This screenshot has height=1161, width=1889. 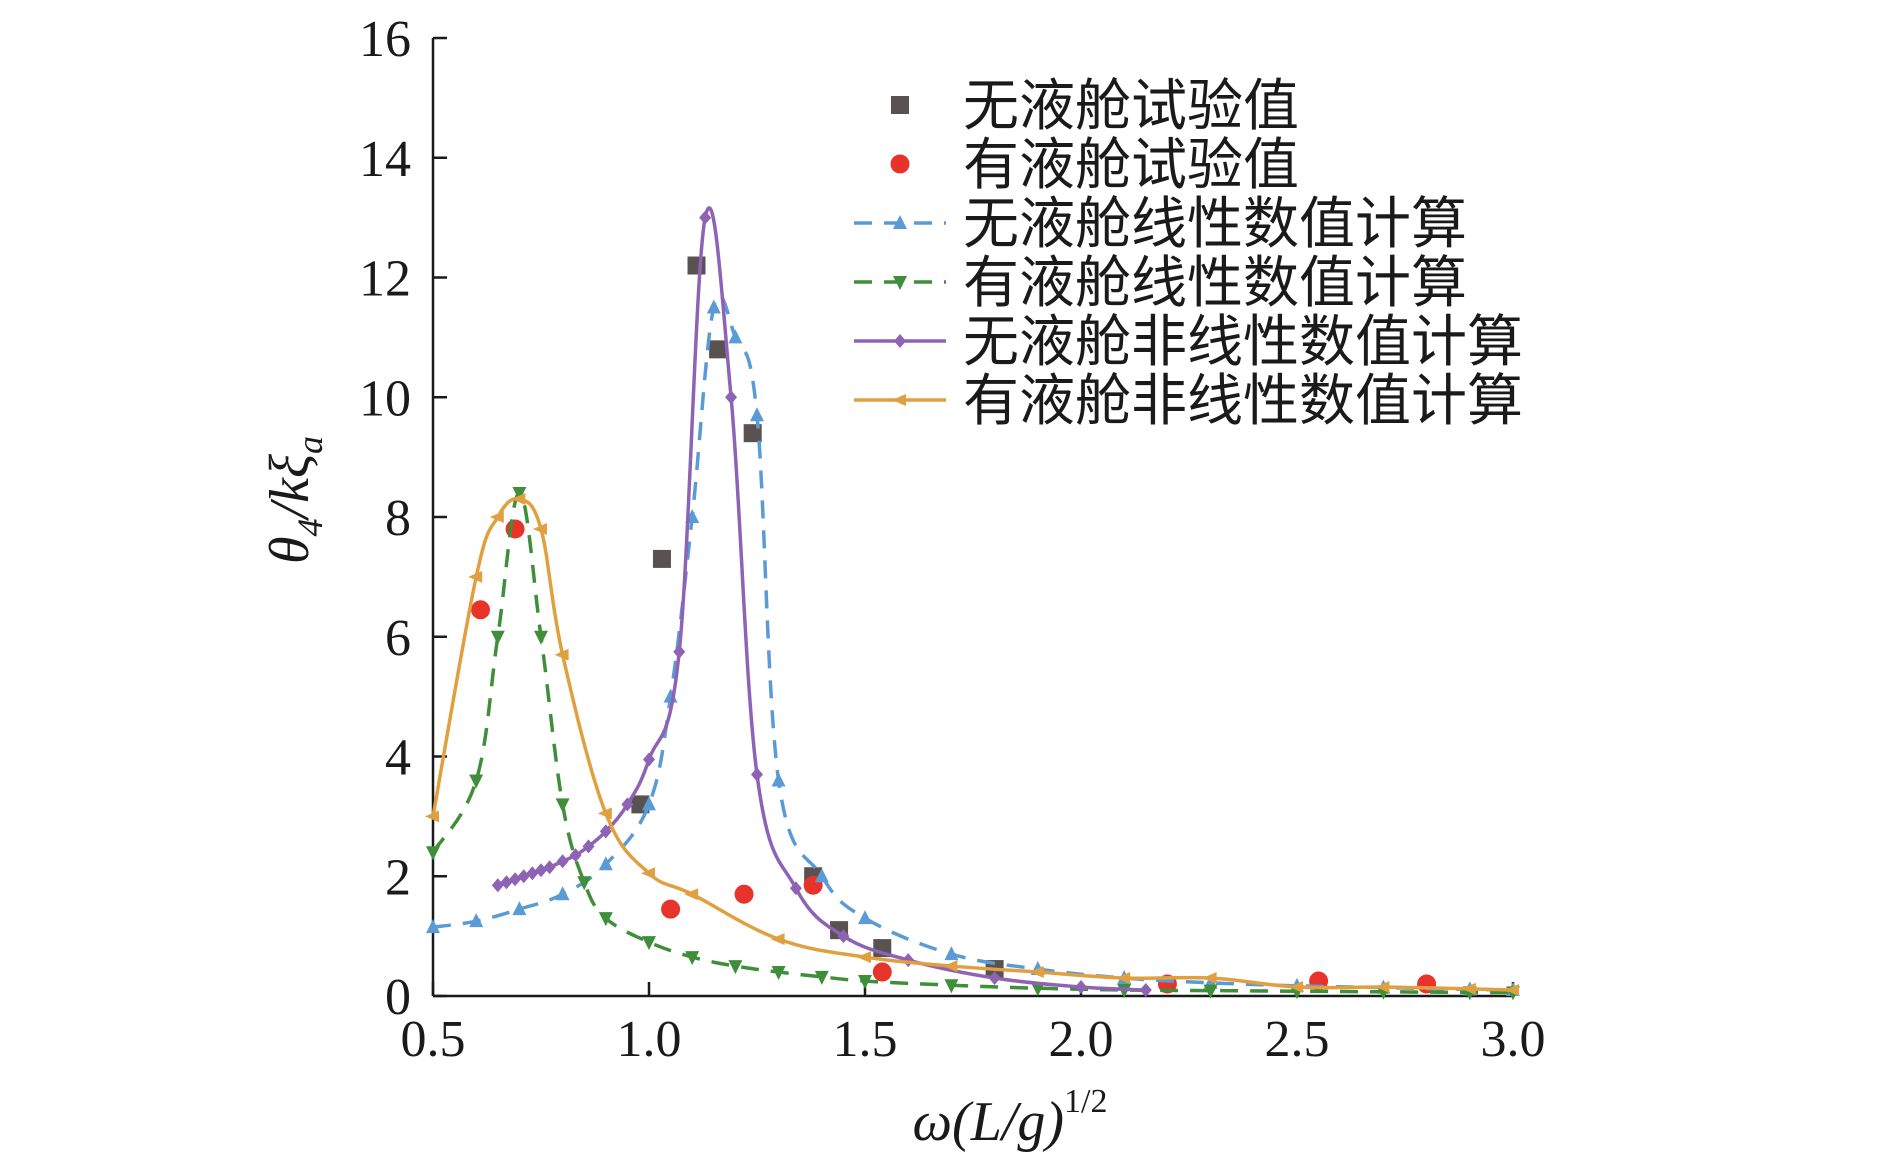 What do you see at coordinates (398, 518) in the screenshot?
I see `y-tick-label: 8` at bounding box center [398, 518].